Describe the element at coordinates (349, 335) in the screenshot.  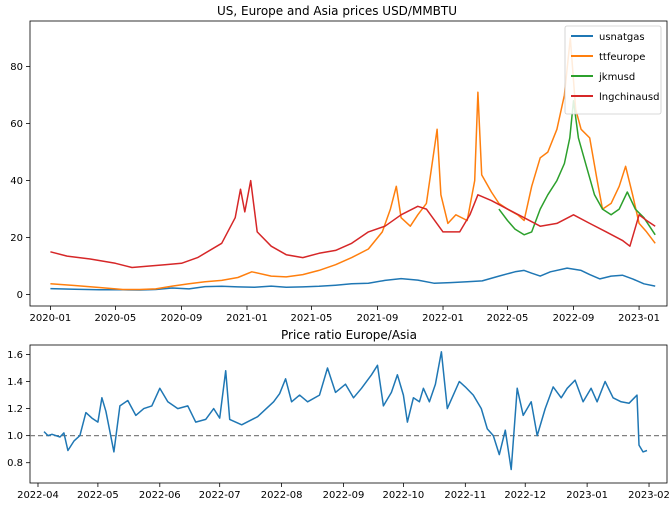
I see `ratio-chart-title: Price ratio Europe/Asia` at that location.